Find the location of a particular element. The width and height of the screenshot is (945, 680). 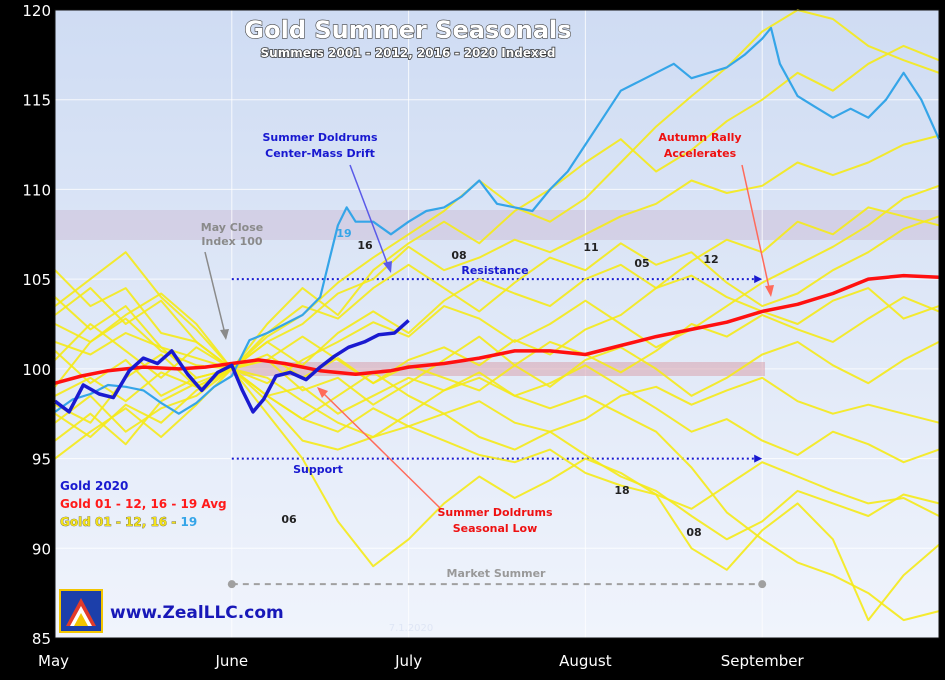

x-tick-label: July is located at coordinates (408, 661).